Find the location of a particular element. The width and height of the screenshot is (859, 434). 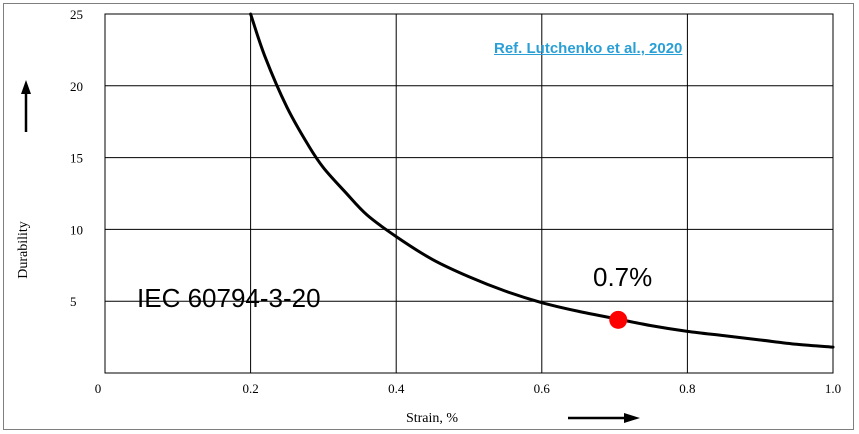

reference-link: Ref. Lutchenko et al., 2020 is located at coordinates (588, 48).